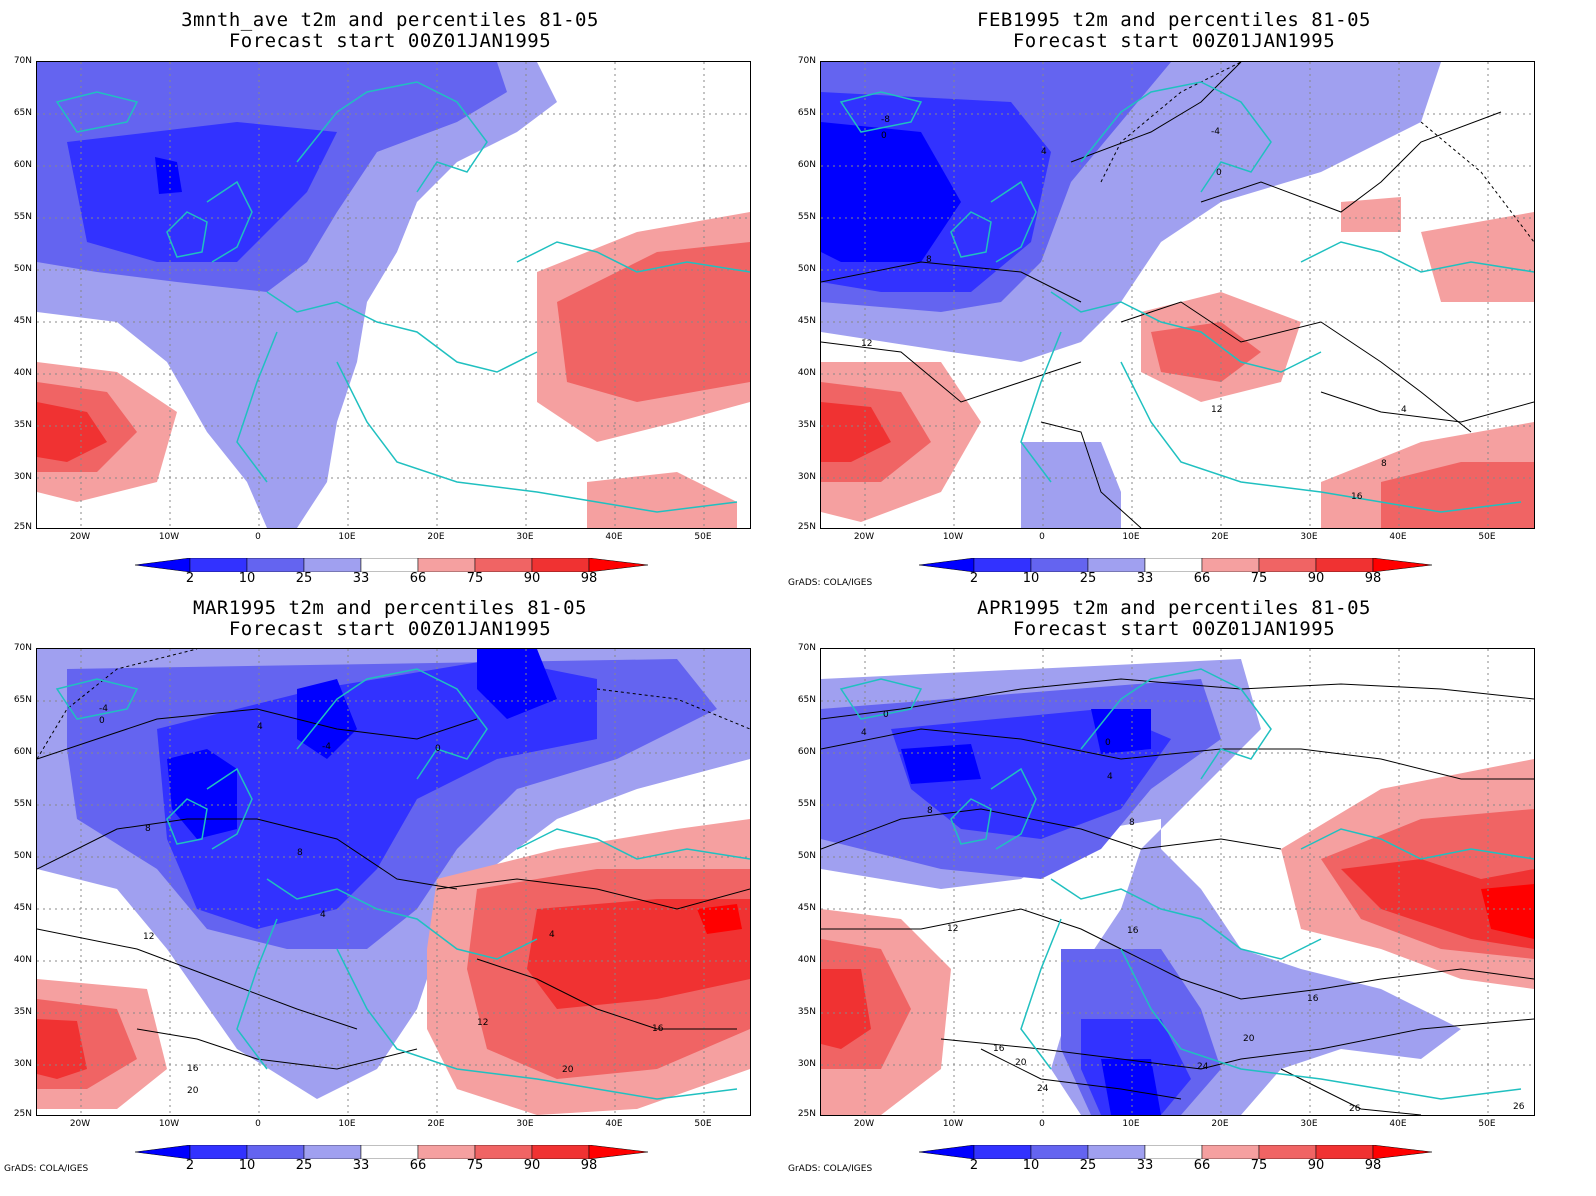  I want to click on colorbar-label: 2, so click(974, 1165).